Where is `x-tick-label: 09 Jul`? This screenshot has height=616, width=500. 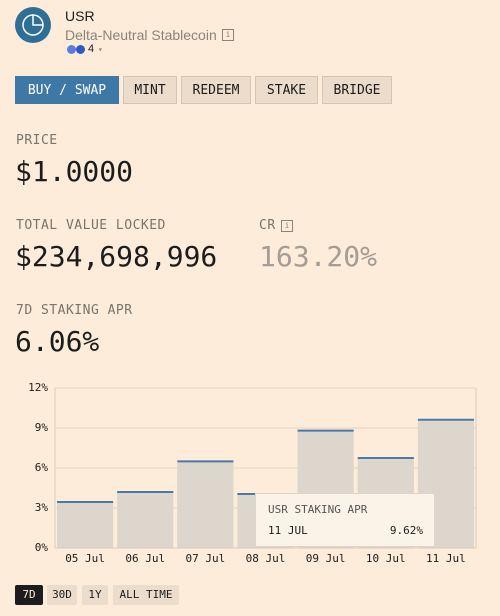
x-tick-label: 09 Jul is located at coordinates (326, 558).